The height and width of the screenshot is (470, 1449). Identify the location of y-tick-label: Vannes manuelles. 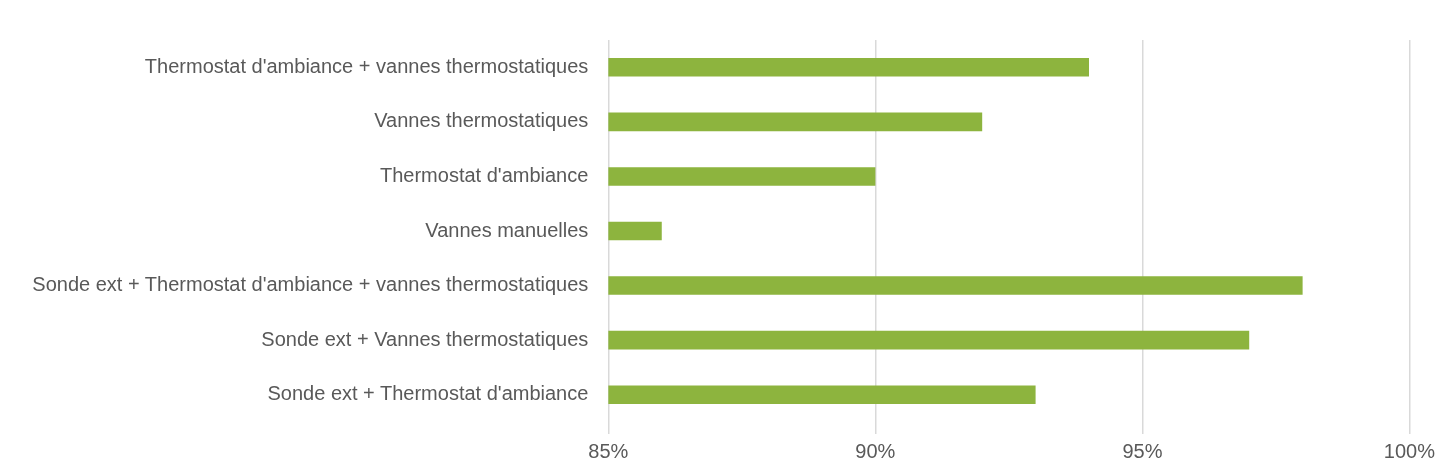
(507, 229).